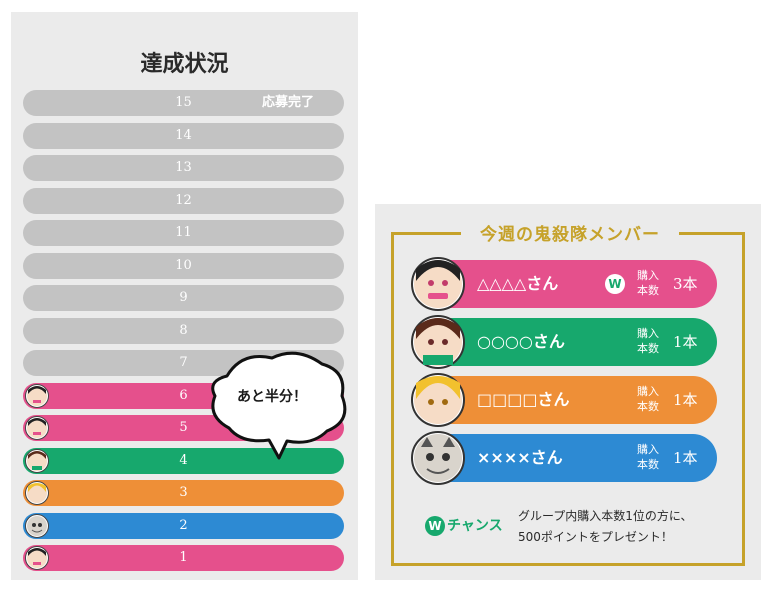 The height and width of the screenshot is (590, 770). I want to click on row-number: 15, so click(183, 102).